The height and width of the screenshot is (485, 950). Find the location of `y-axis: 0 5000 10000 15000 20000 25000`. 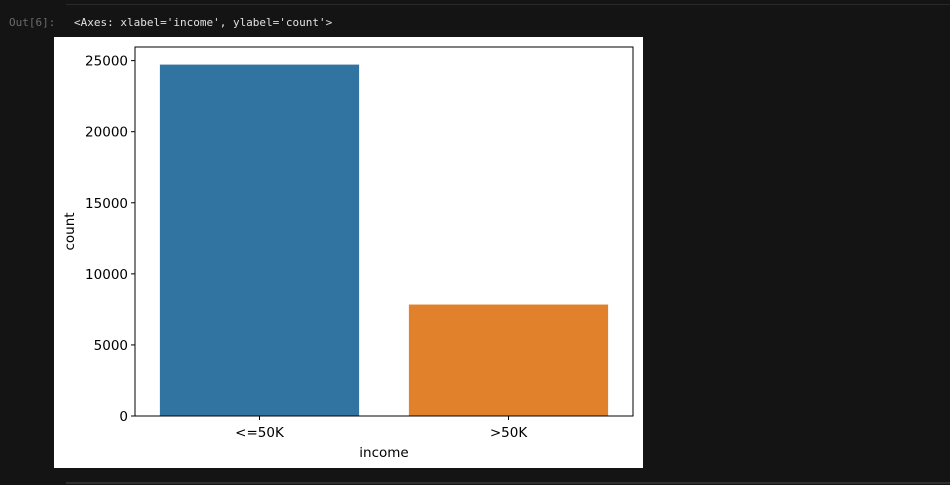

y-axis: 0 5000 10000 15000 20000 25000 is located at coordinates (110, 239).